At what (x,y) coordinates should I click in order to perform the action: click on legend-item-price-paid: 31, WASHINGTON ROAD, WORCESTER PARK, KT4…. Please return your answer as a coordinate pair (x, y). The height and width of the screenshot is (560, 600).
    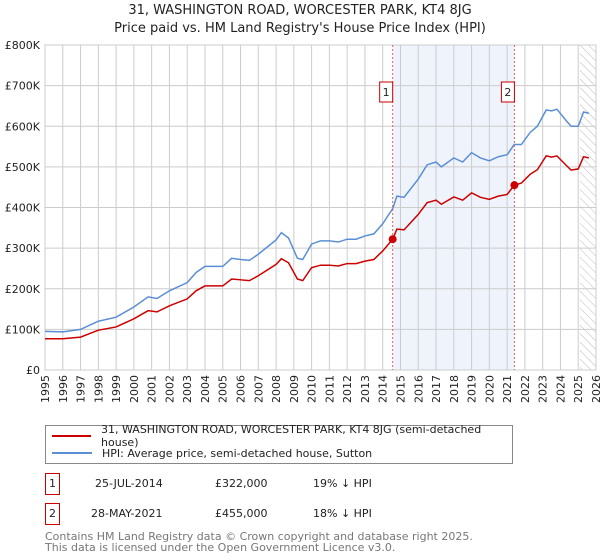
    Looking at the image, I should click on (282, 436).